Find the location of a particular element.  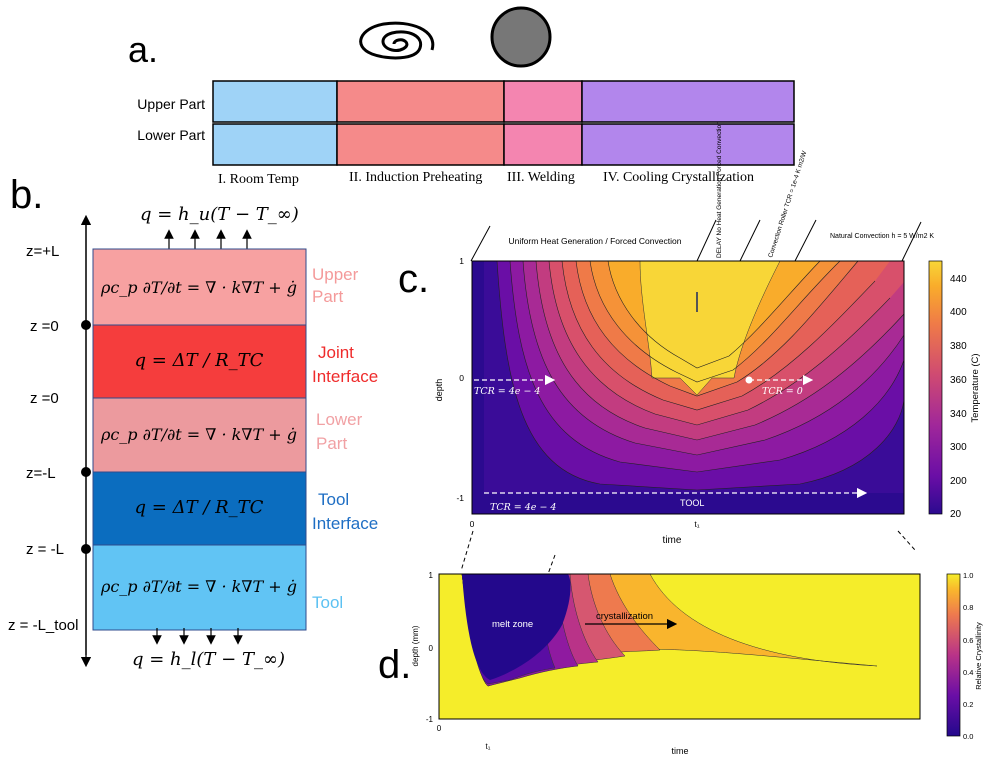

d-ytick-neg1: -1 is located at coordinates (430, 719).